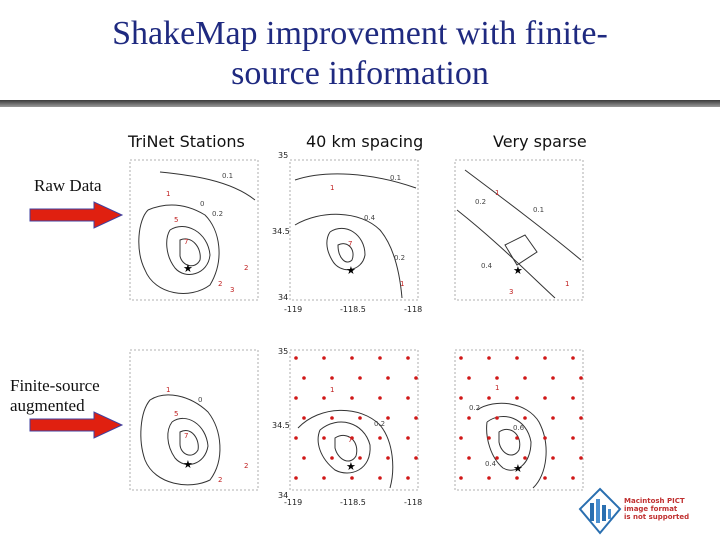  What do you see at coordinates (413, 309) in the screenshot?
I see `x-tick-label: -118` at bounding box center [413, 309].